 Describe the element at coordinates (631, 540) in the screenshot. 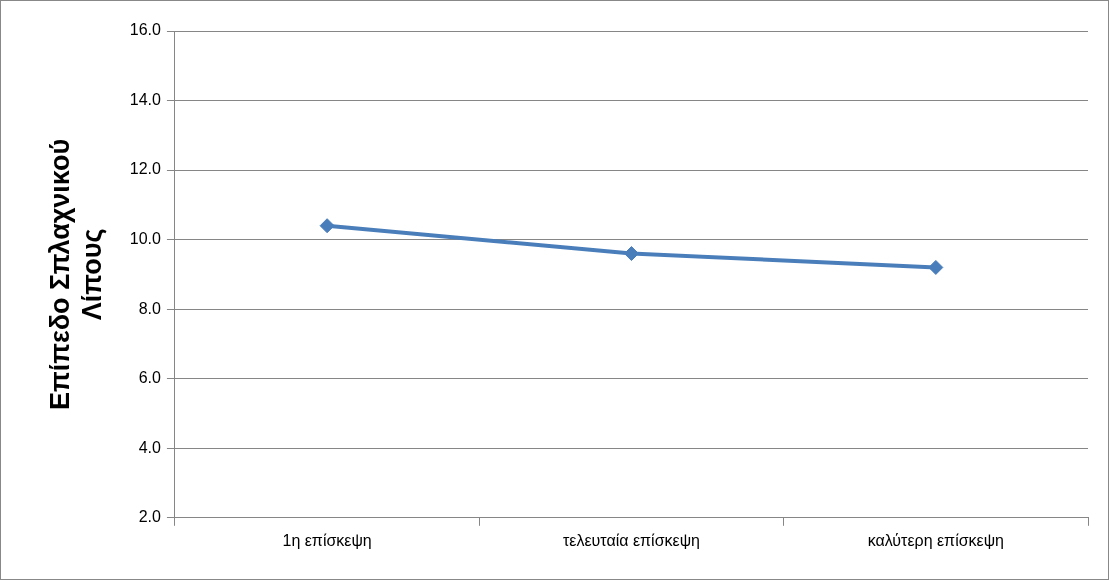

I see `x-tick-label: τελευταία επίσκεψη` at that location.